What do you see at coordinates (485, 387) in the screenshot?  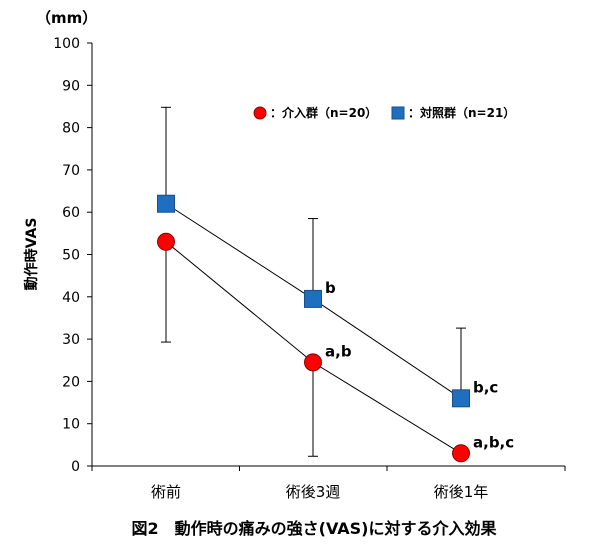 I see `data-point-label: b,c` at bounding box center [485, 387].